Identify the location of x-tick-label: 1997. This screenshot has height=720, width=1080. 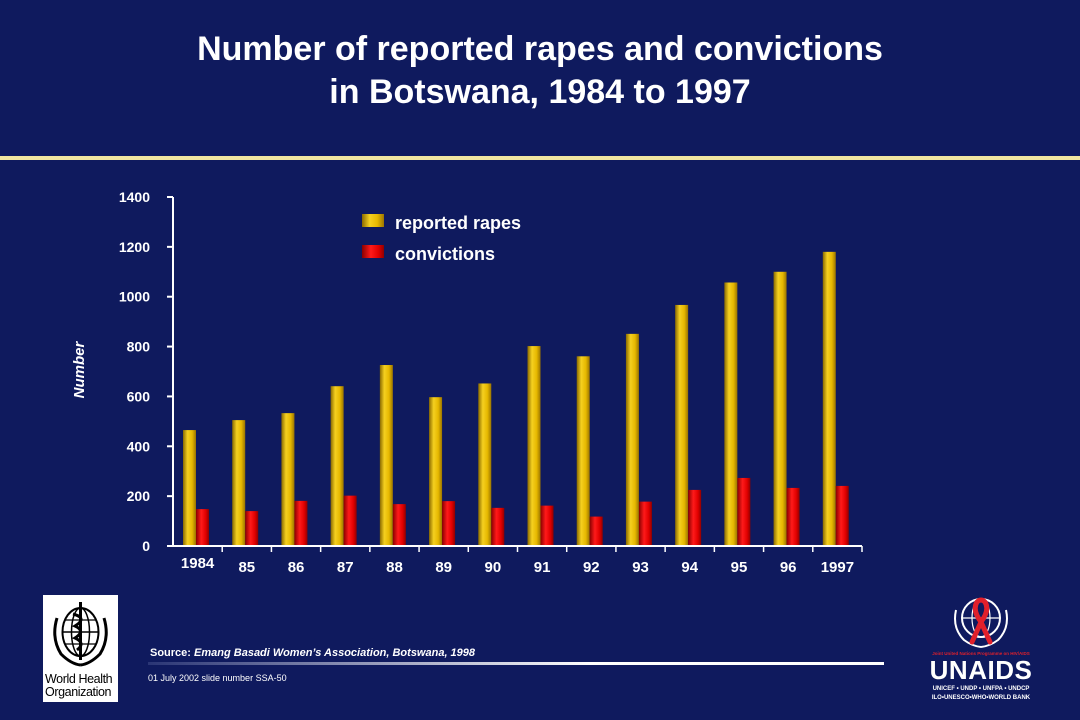
(837, 567).